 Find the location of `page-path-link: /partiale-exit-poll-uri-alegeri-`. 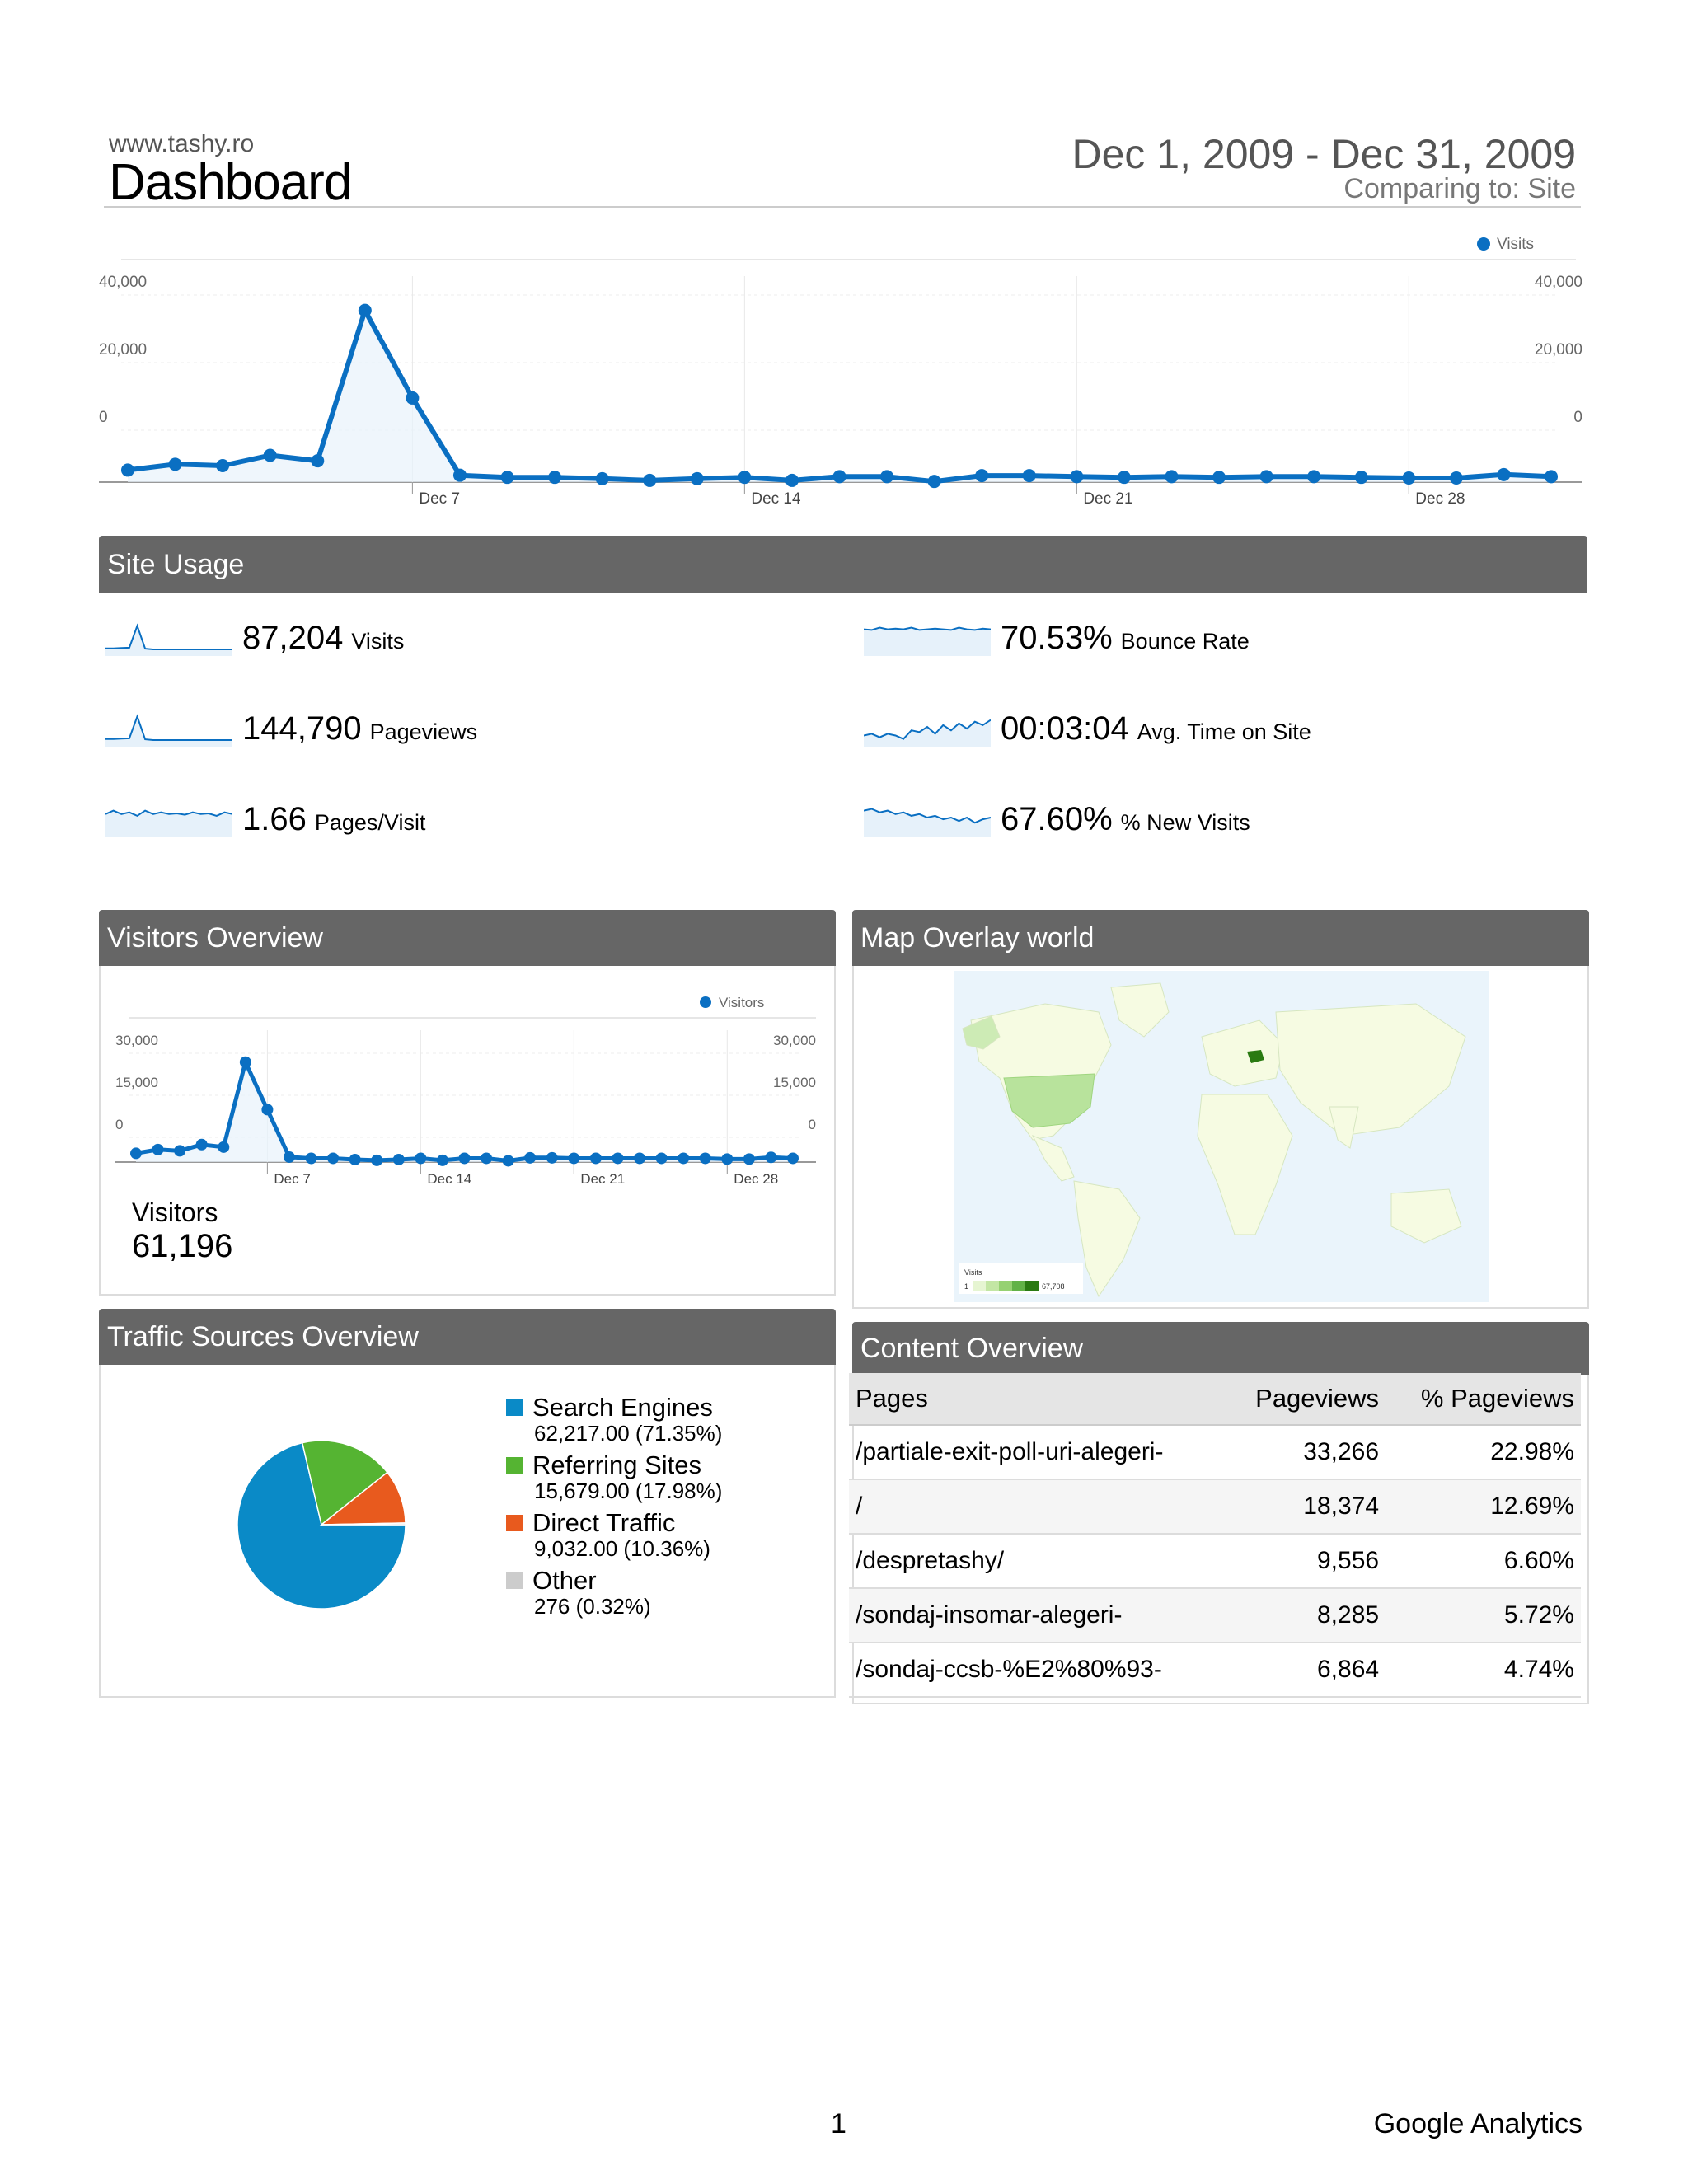

page-path-link: /partiale-exit-poll-uri-alegeri- is located at coordinates (1038, 1452).